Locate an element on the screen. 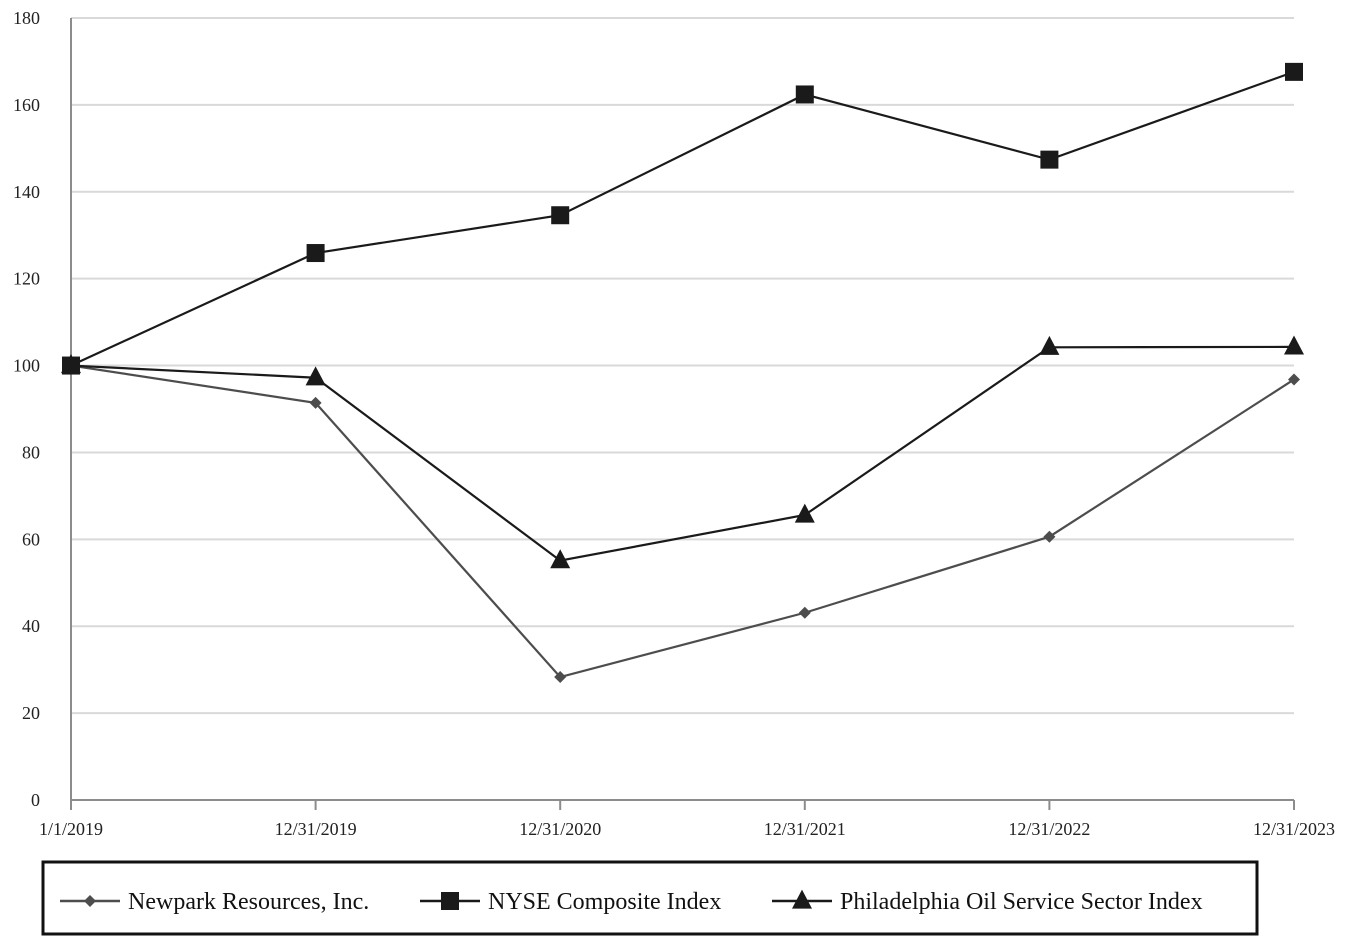 This screenshot has width=1354, height=936. y-tick-label: 160 is located at coordinates (26, 105).